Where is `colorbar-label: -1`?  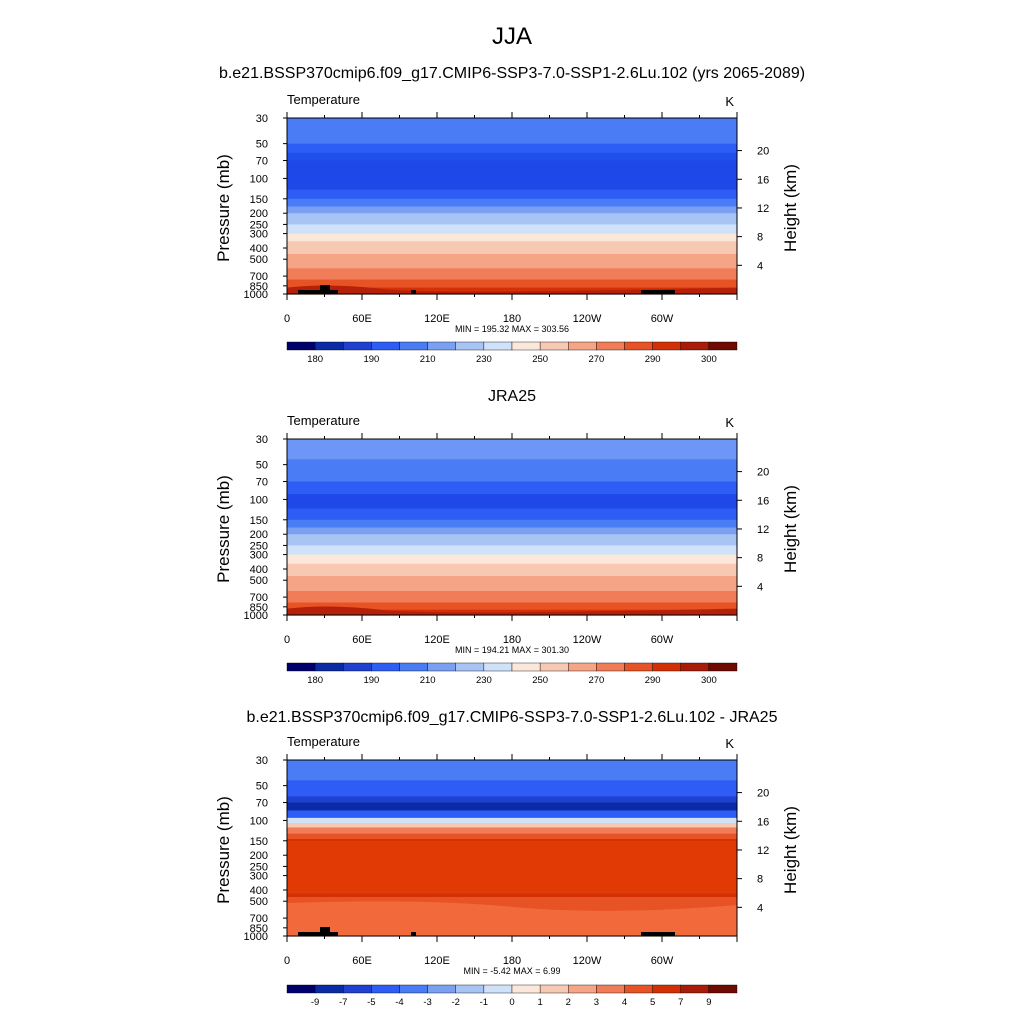
colorbar-label: -1 is located at coordinates (484, 1002).